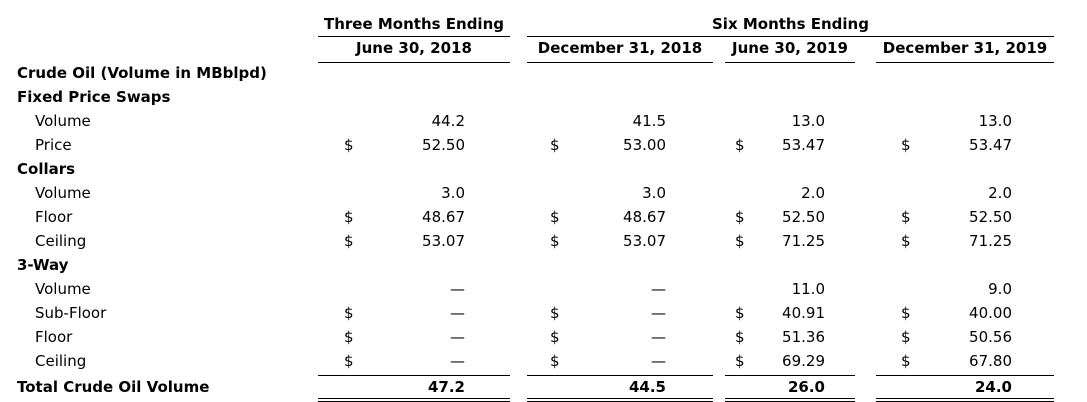 The width and height of the screenshot is (1087, 402). What do you see at coordinates (790, 24) in the screenshot?
I see `group-header-six-months: Six Months Ending` at bounding box center [790, 24].